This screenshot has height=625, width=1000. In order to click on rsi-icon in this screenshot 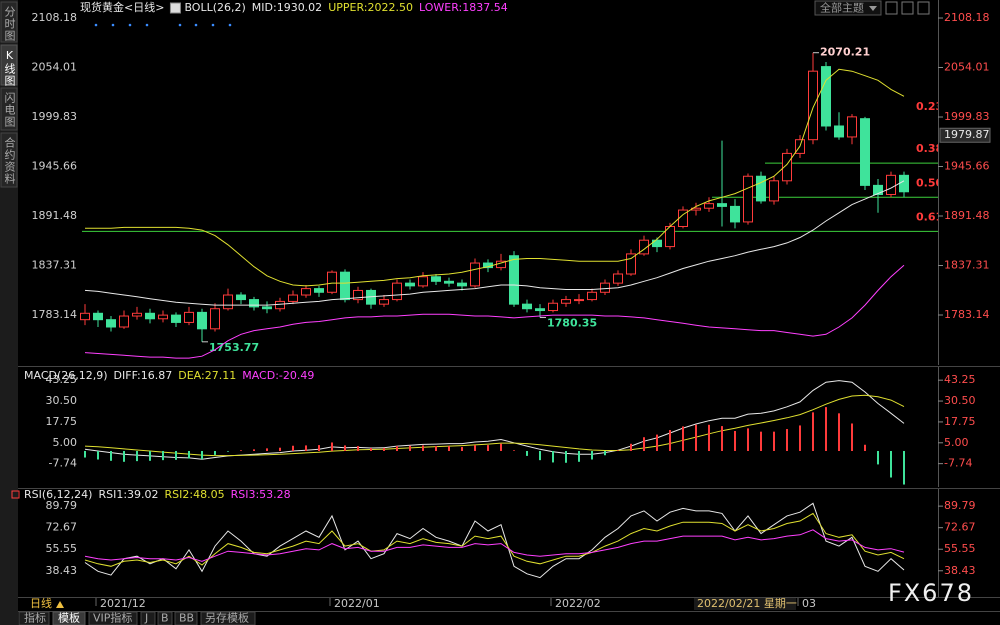, I will do `click(15, 494)`.